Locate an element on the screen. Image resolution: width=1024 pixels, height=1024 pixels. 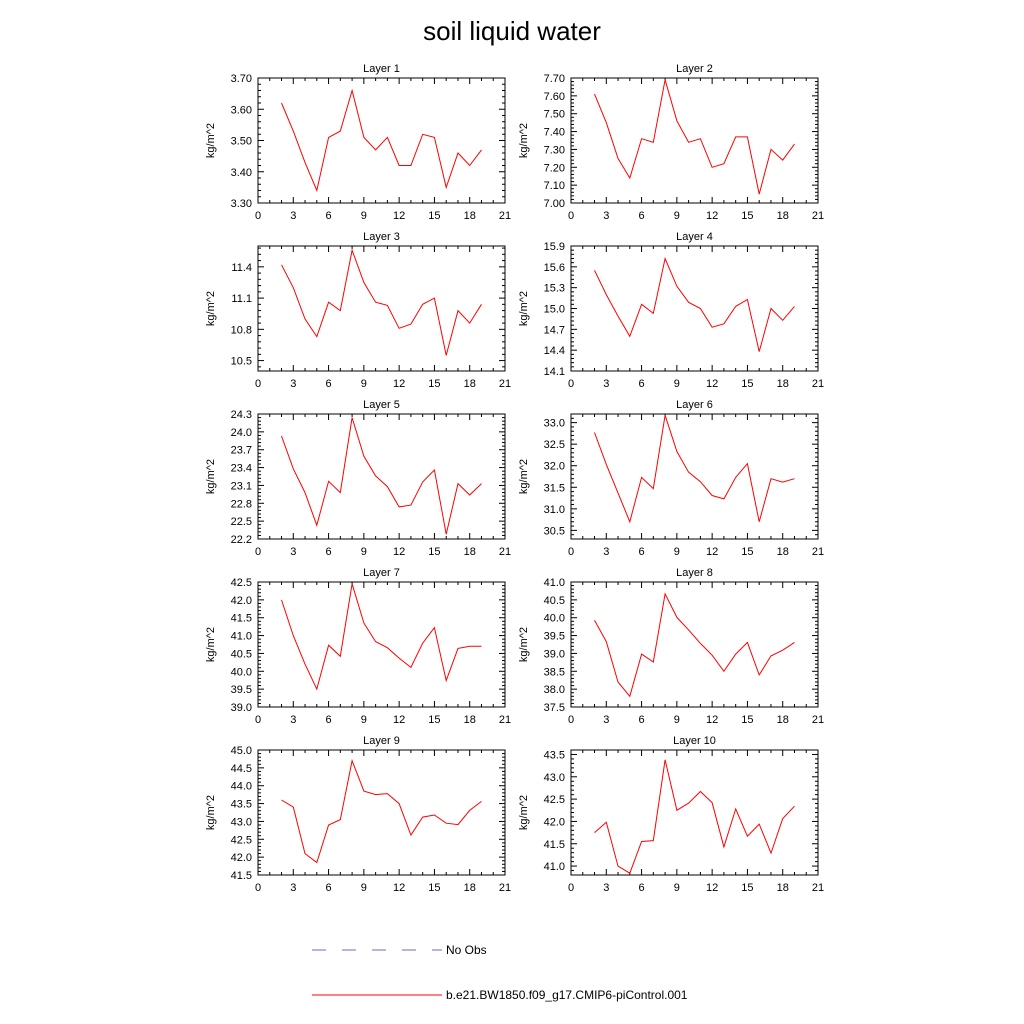
y-tick-label: 23.7 is located at coordinates (241, 451).